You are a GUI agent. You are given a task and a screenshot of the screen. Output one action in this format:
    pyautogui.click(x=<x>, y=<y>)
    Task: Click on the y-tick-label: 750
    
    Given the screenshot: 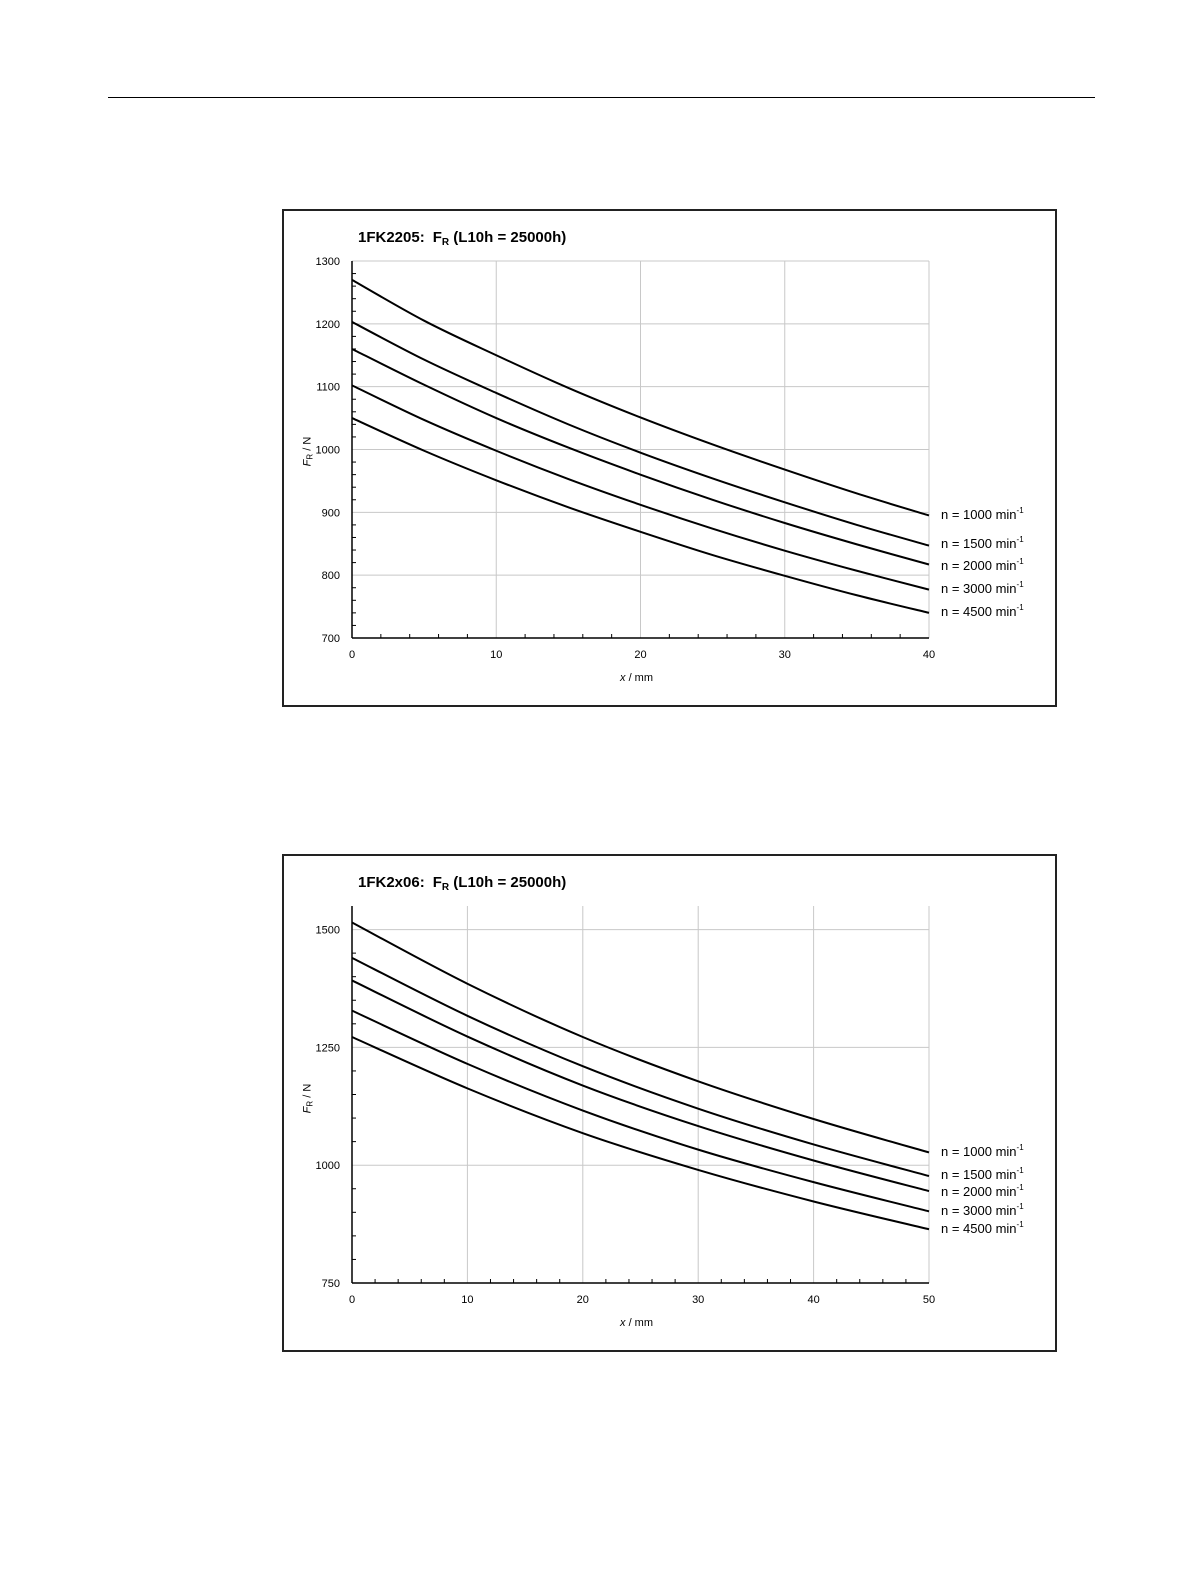 What is the action you would take?
    pyautogui.click(x=331, y=1284)
    